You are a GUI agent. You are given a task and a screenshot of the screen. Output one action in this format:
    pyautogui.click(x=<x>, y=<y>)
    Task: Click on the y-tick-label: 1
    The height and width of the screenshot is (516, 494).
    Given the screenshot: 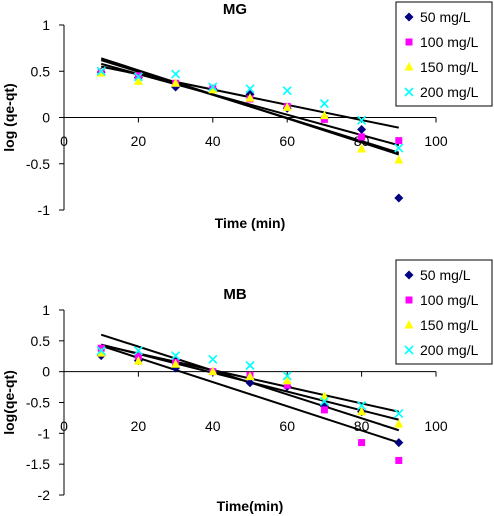 What is the action you would take?
    pyautogui.click(x=46, y=310)
    